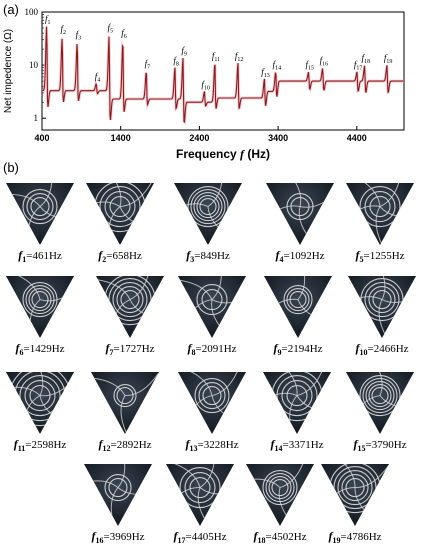 This screenshot has width=428, height=550. What do you see at coordinates (120, 256) in the screenshot?
I see `mode-frequency-caption: f2=658Hz` at bounding box center [120, 256].